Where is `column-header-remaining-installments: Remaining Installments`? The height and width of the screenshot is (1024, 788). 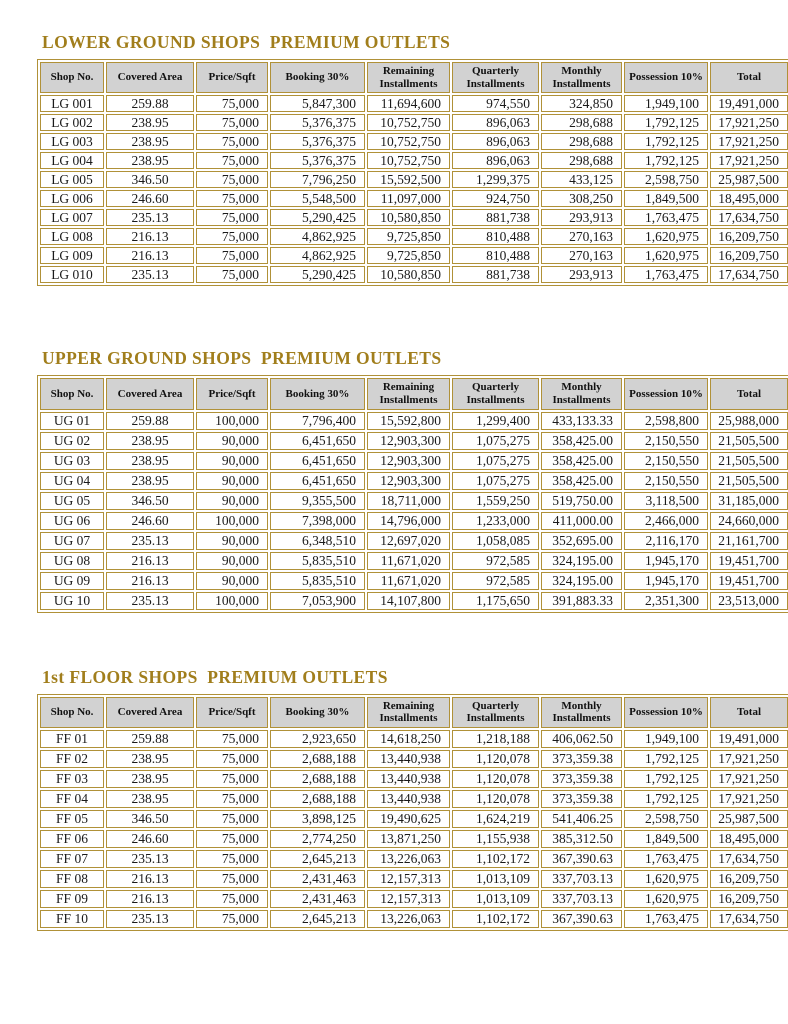 column-header-remaining-installments: Remaining Installments is located at coordinates (408, 712).